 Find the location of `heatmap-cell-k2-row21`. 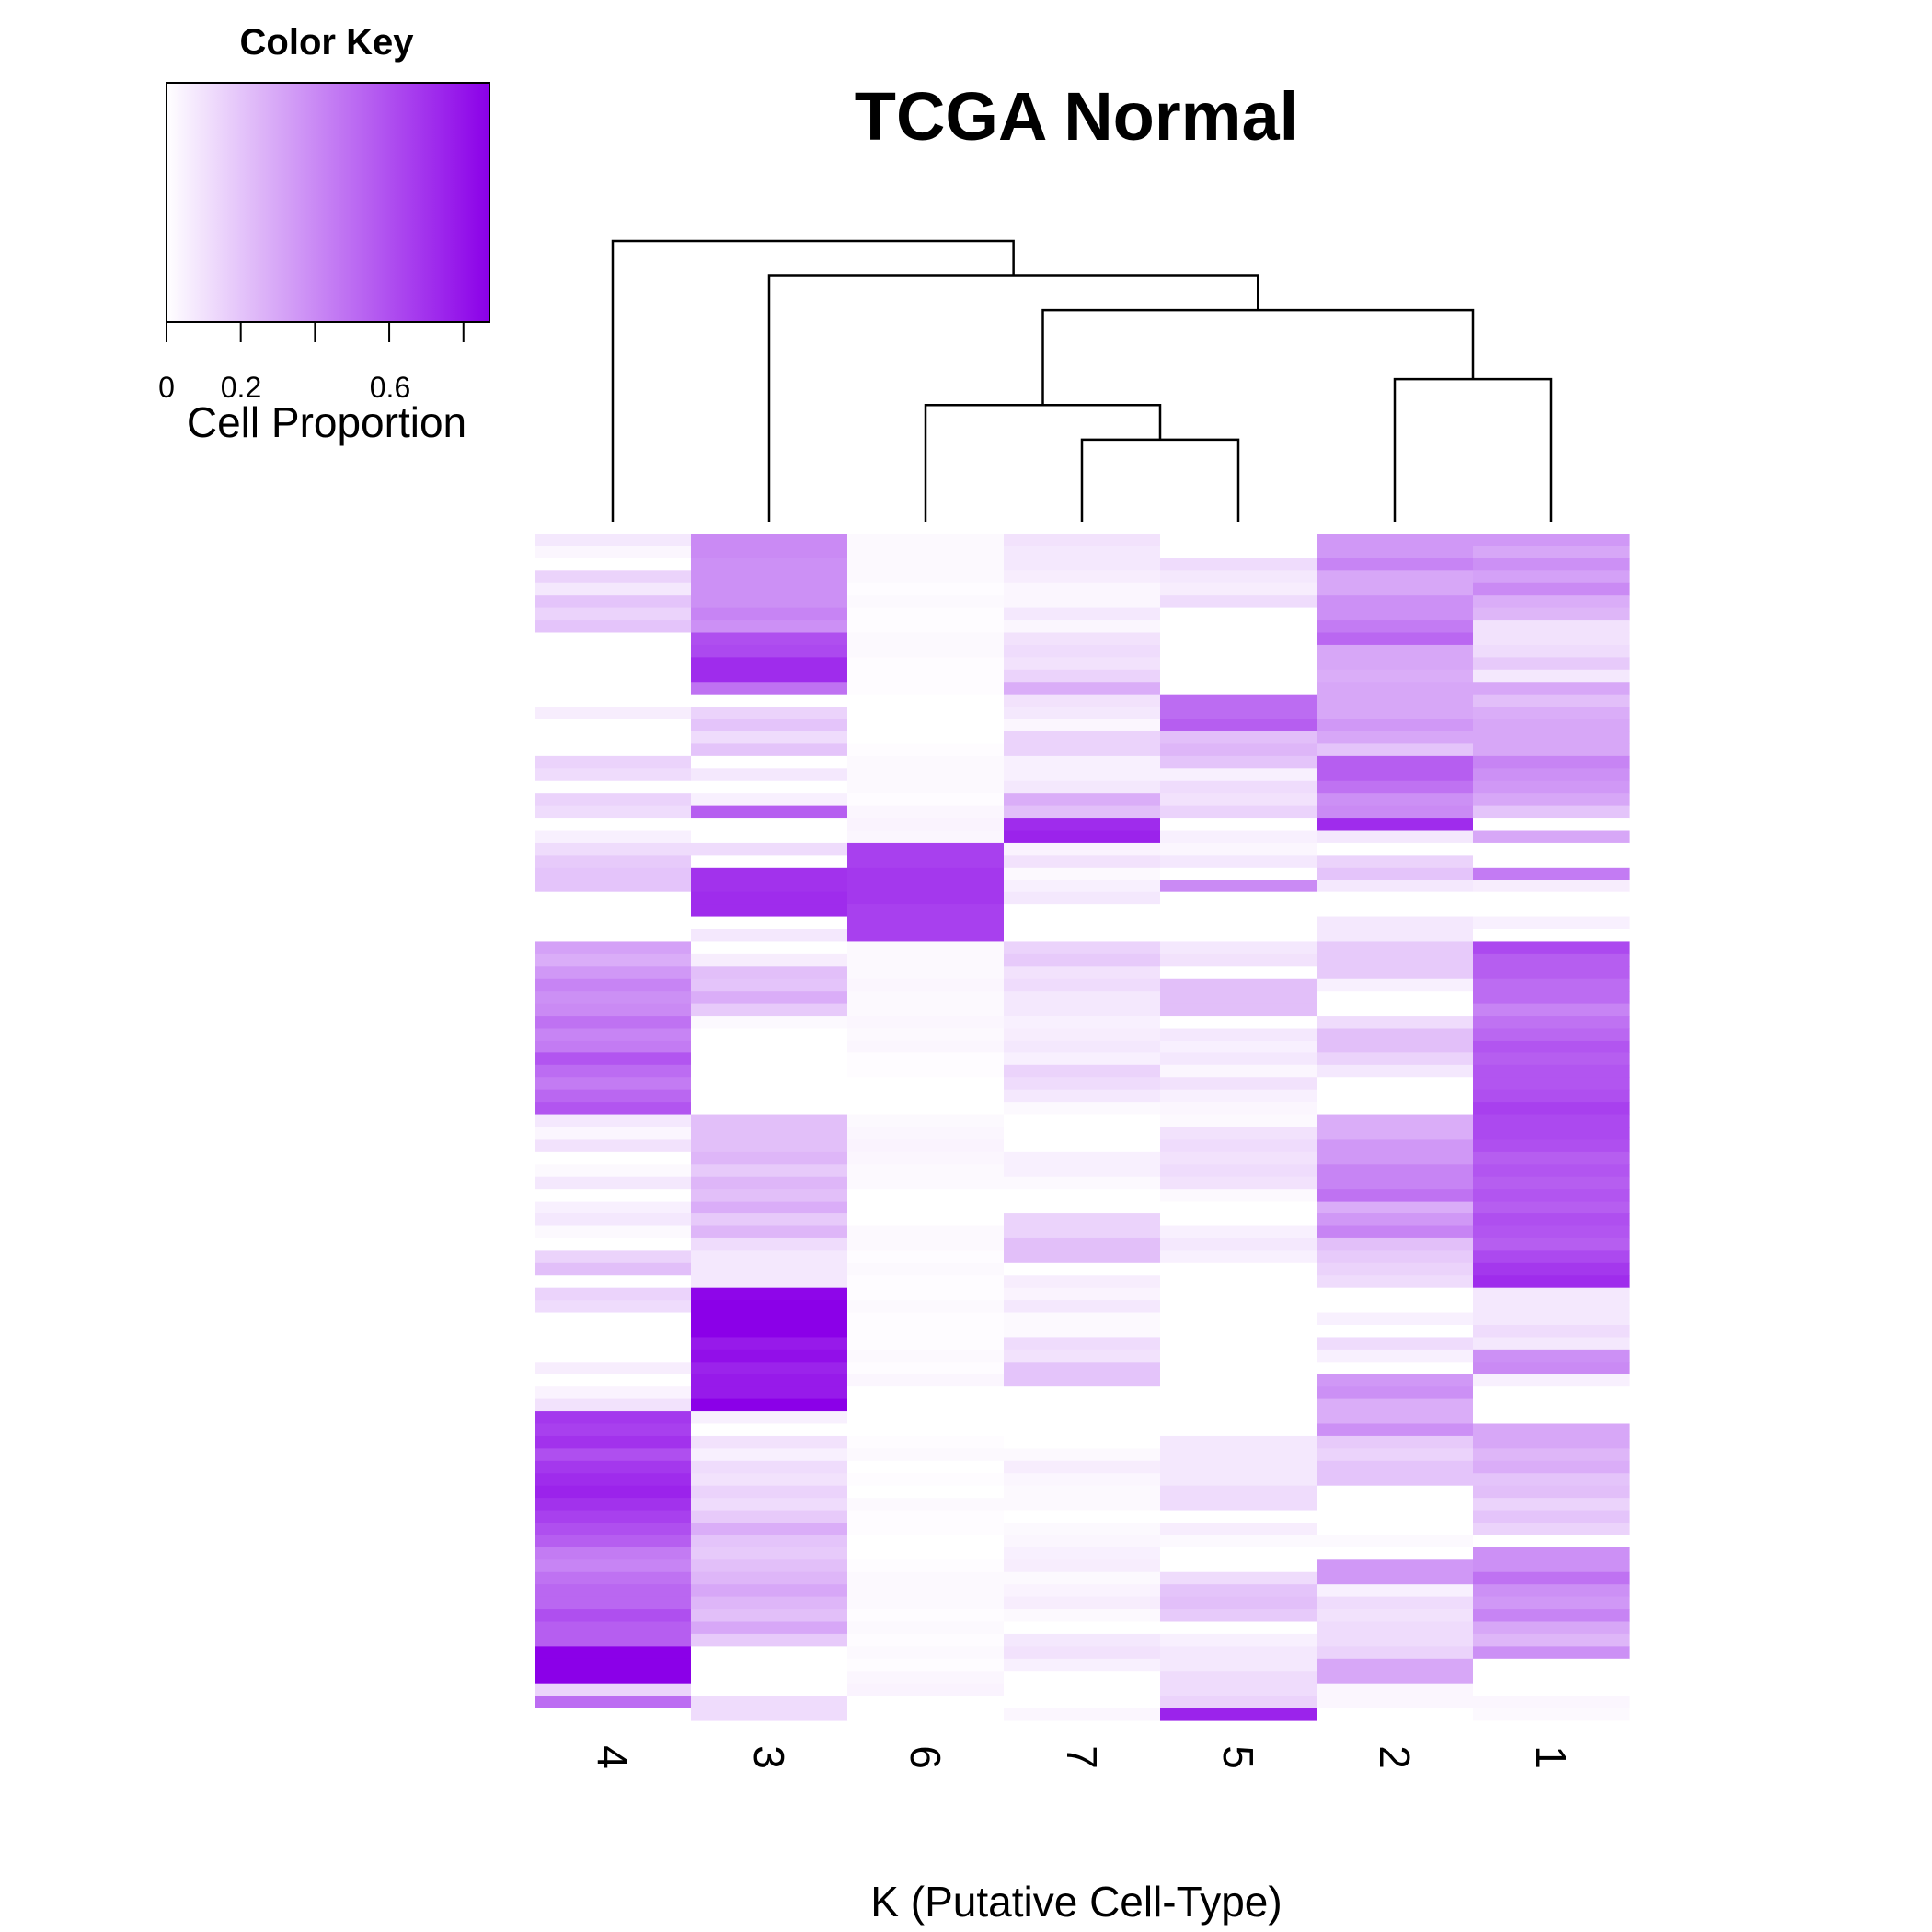

heatmap-cell-k2-row21 is located at coordinates (1395, 800).